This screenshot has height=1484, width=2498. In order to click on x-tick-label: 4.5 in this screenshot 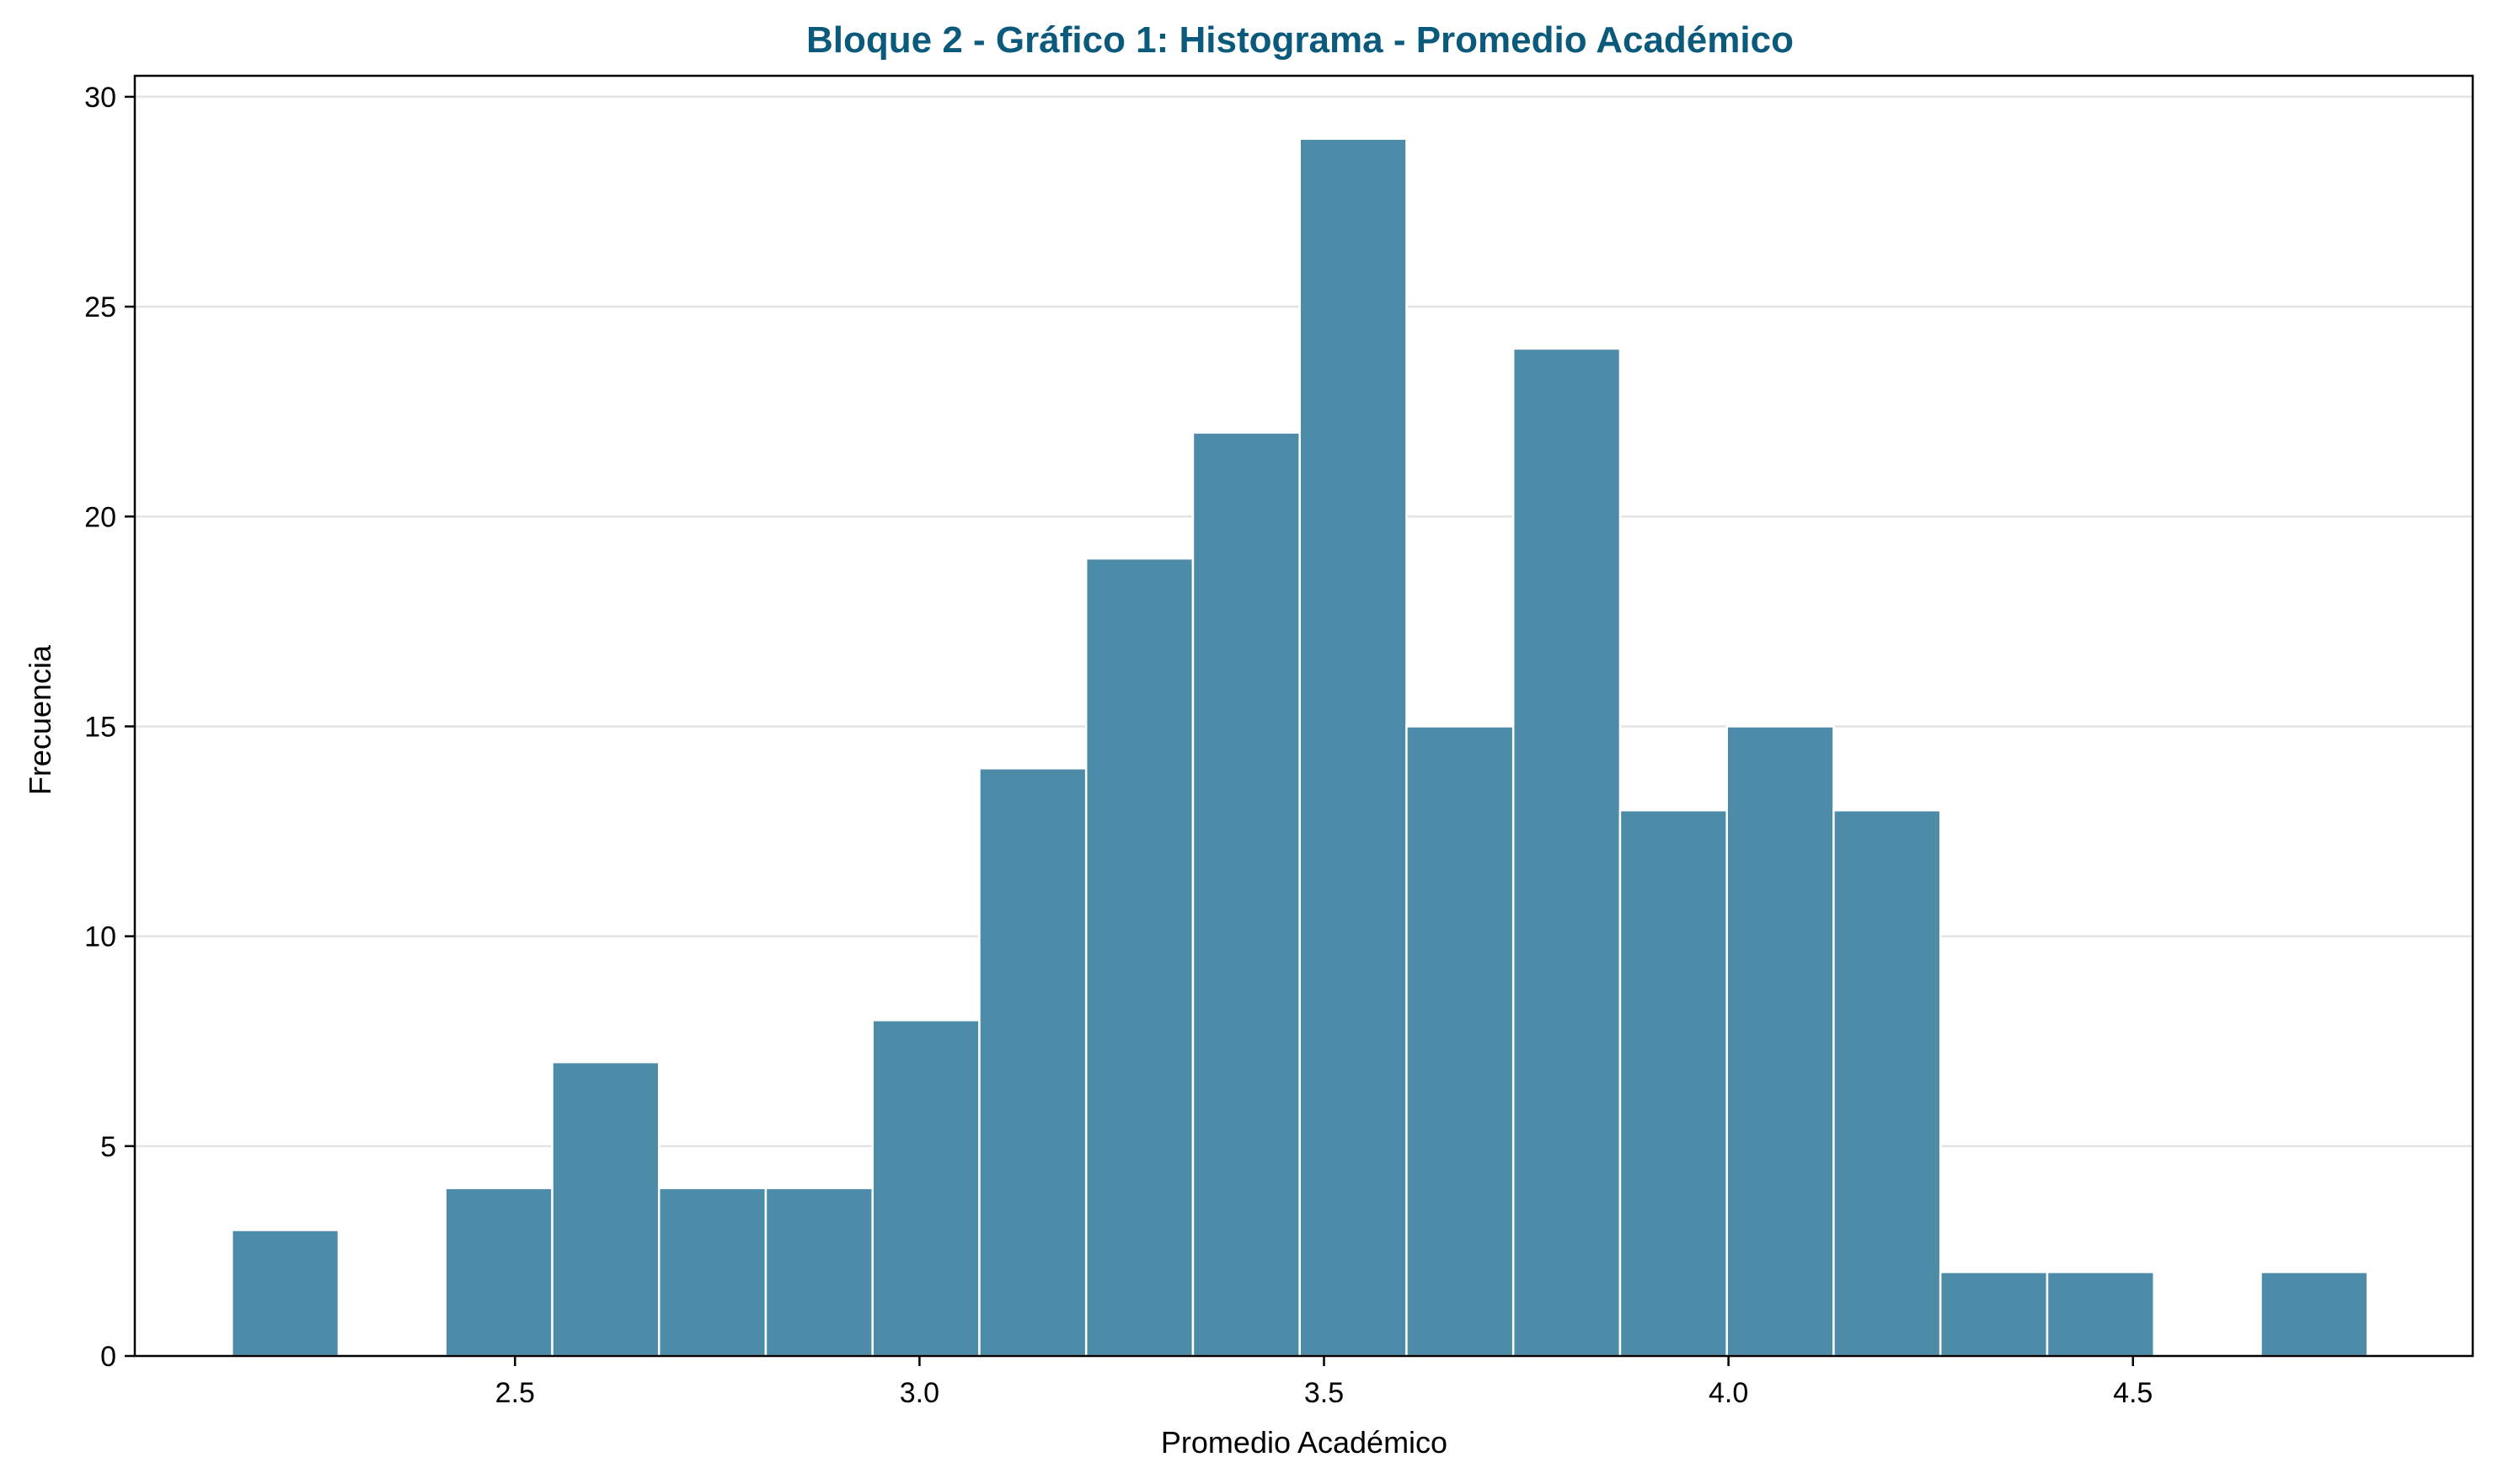, I will do `click(2133, 1393)`.